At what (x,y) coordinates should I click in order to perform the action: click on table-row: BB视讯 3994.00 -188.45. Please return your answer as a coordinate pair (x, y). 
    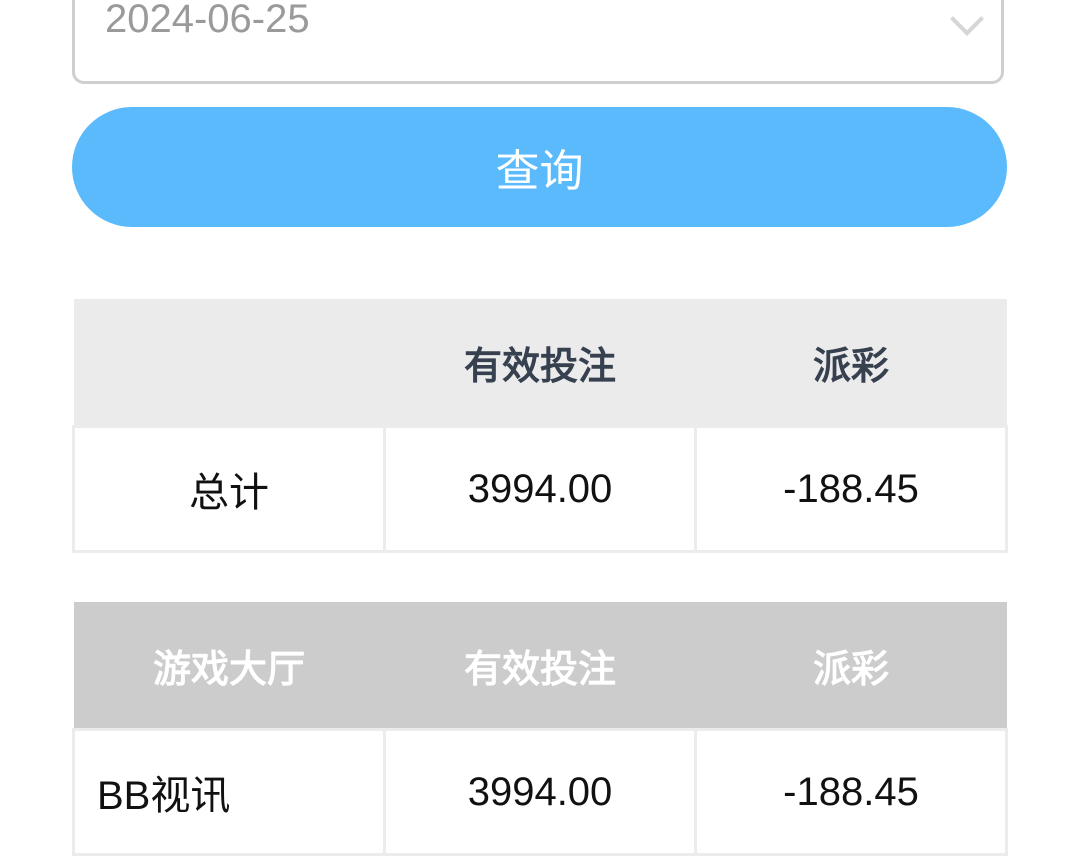
    Looking at the image, I should click on (540, 792).